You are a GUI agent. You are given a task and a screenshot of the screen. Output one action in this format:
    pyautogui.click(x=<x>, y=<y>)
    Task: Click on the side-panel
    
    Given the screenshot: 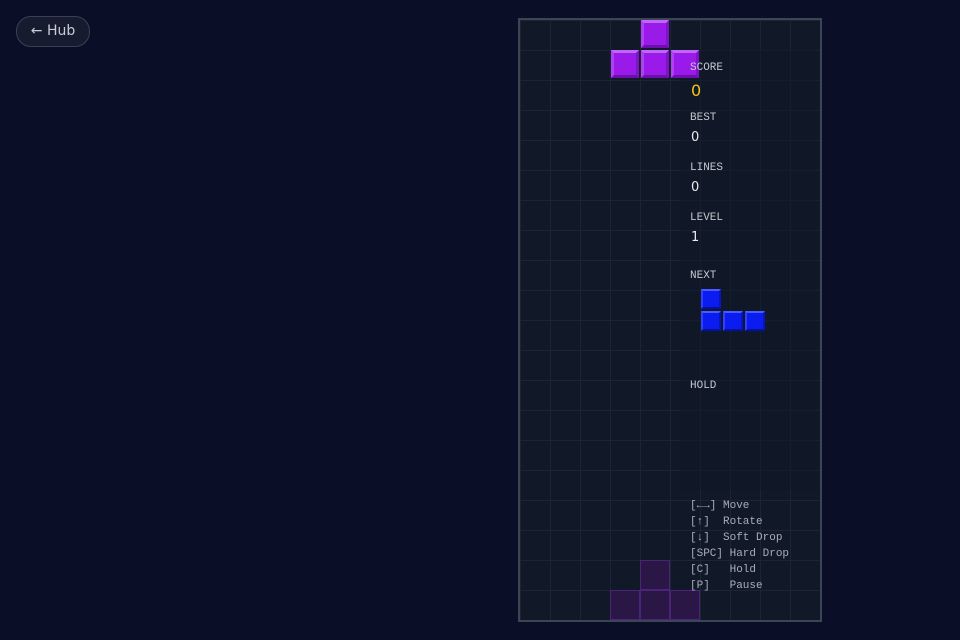 What is the action you would take?
    pyautogui.click(x=749, y=270)
    